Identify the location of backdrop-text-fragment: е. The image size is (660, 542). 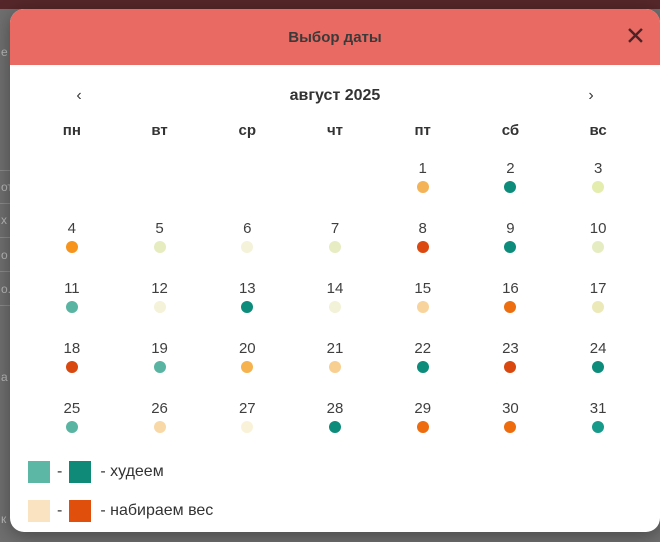
(4, 52).